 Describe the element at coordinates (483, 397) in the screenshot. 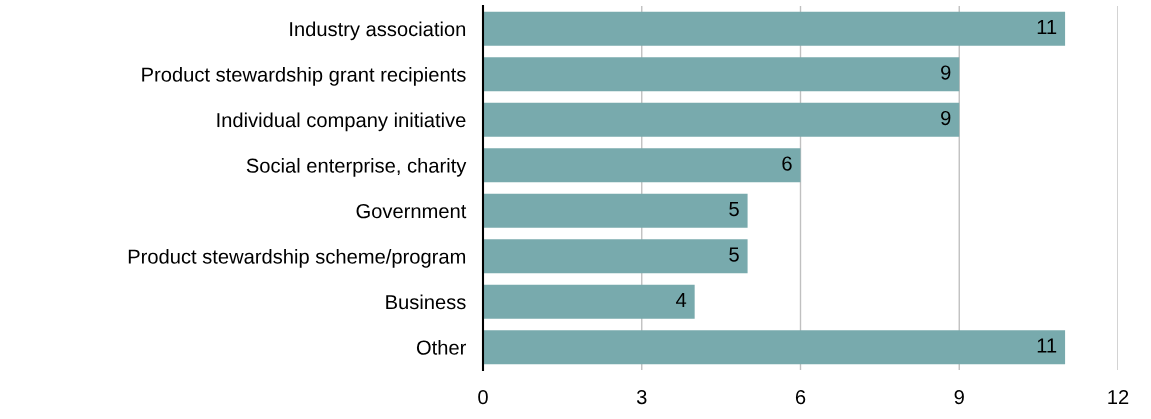

I see `x-tick-label: 0` at that location.